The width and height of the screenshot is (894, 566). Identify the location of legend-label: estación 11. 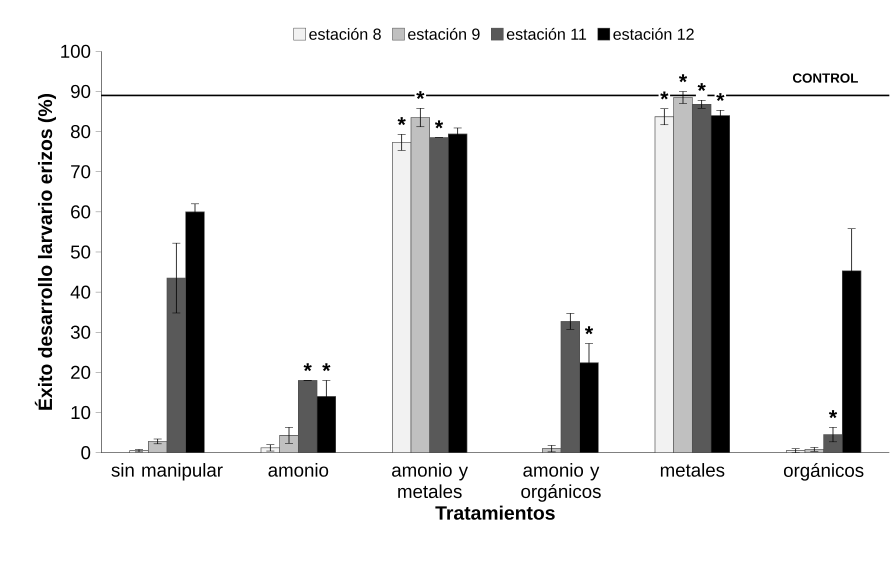
(546, 34).